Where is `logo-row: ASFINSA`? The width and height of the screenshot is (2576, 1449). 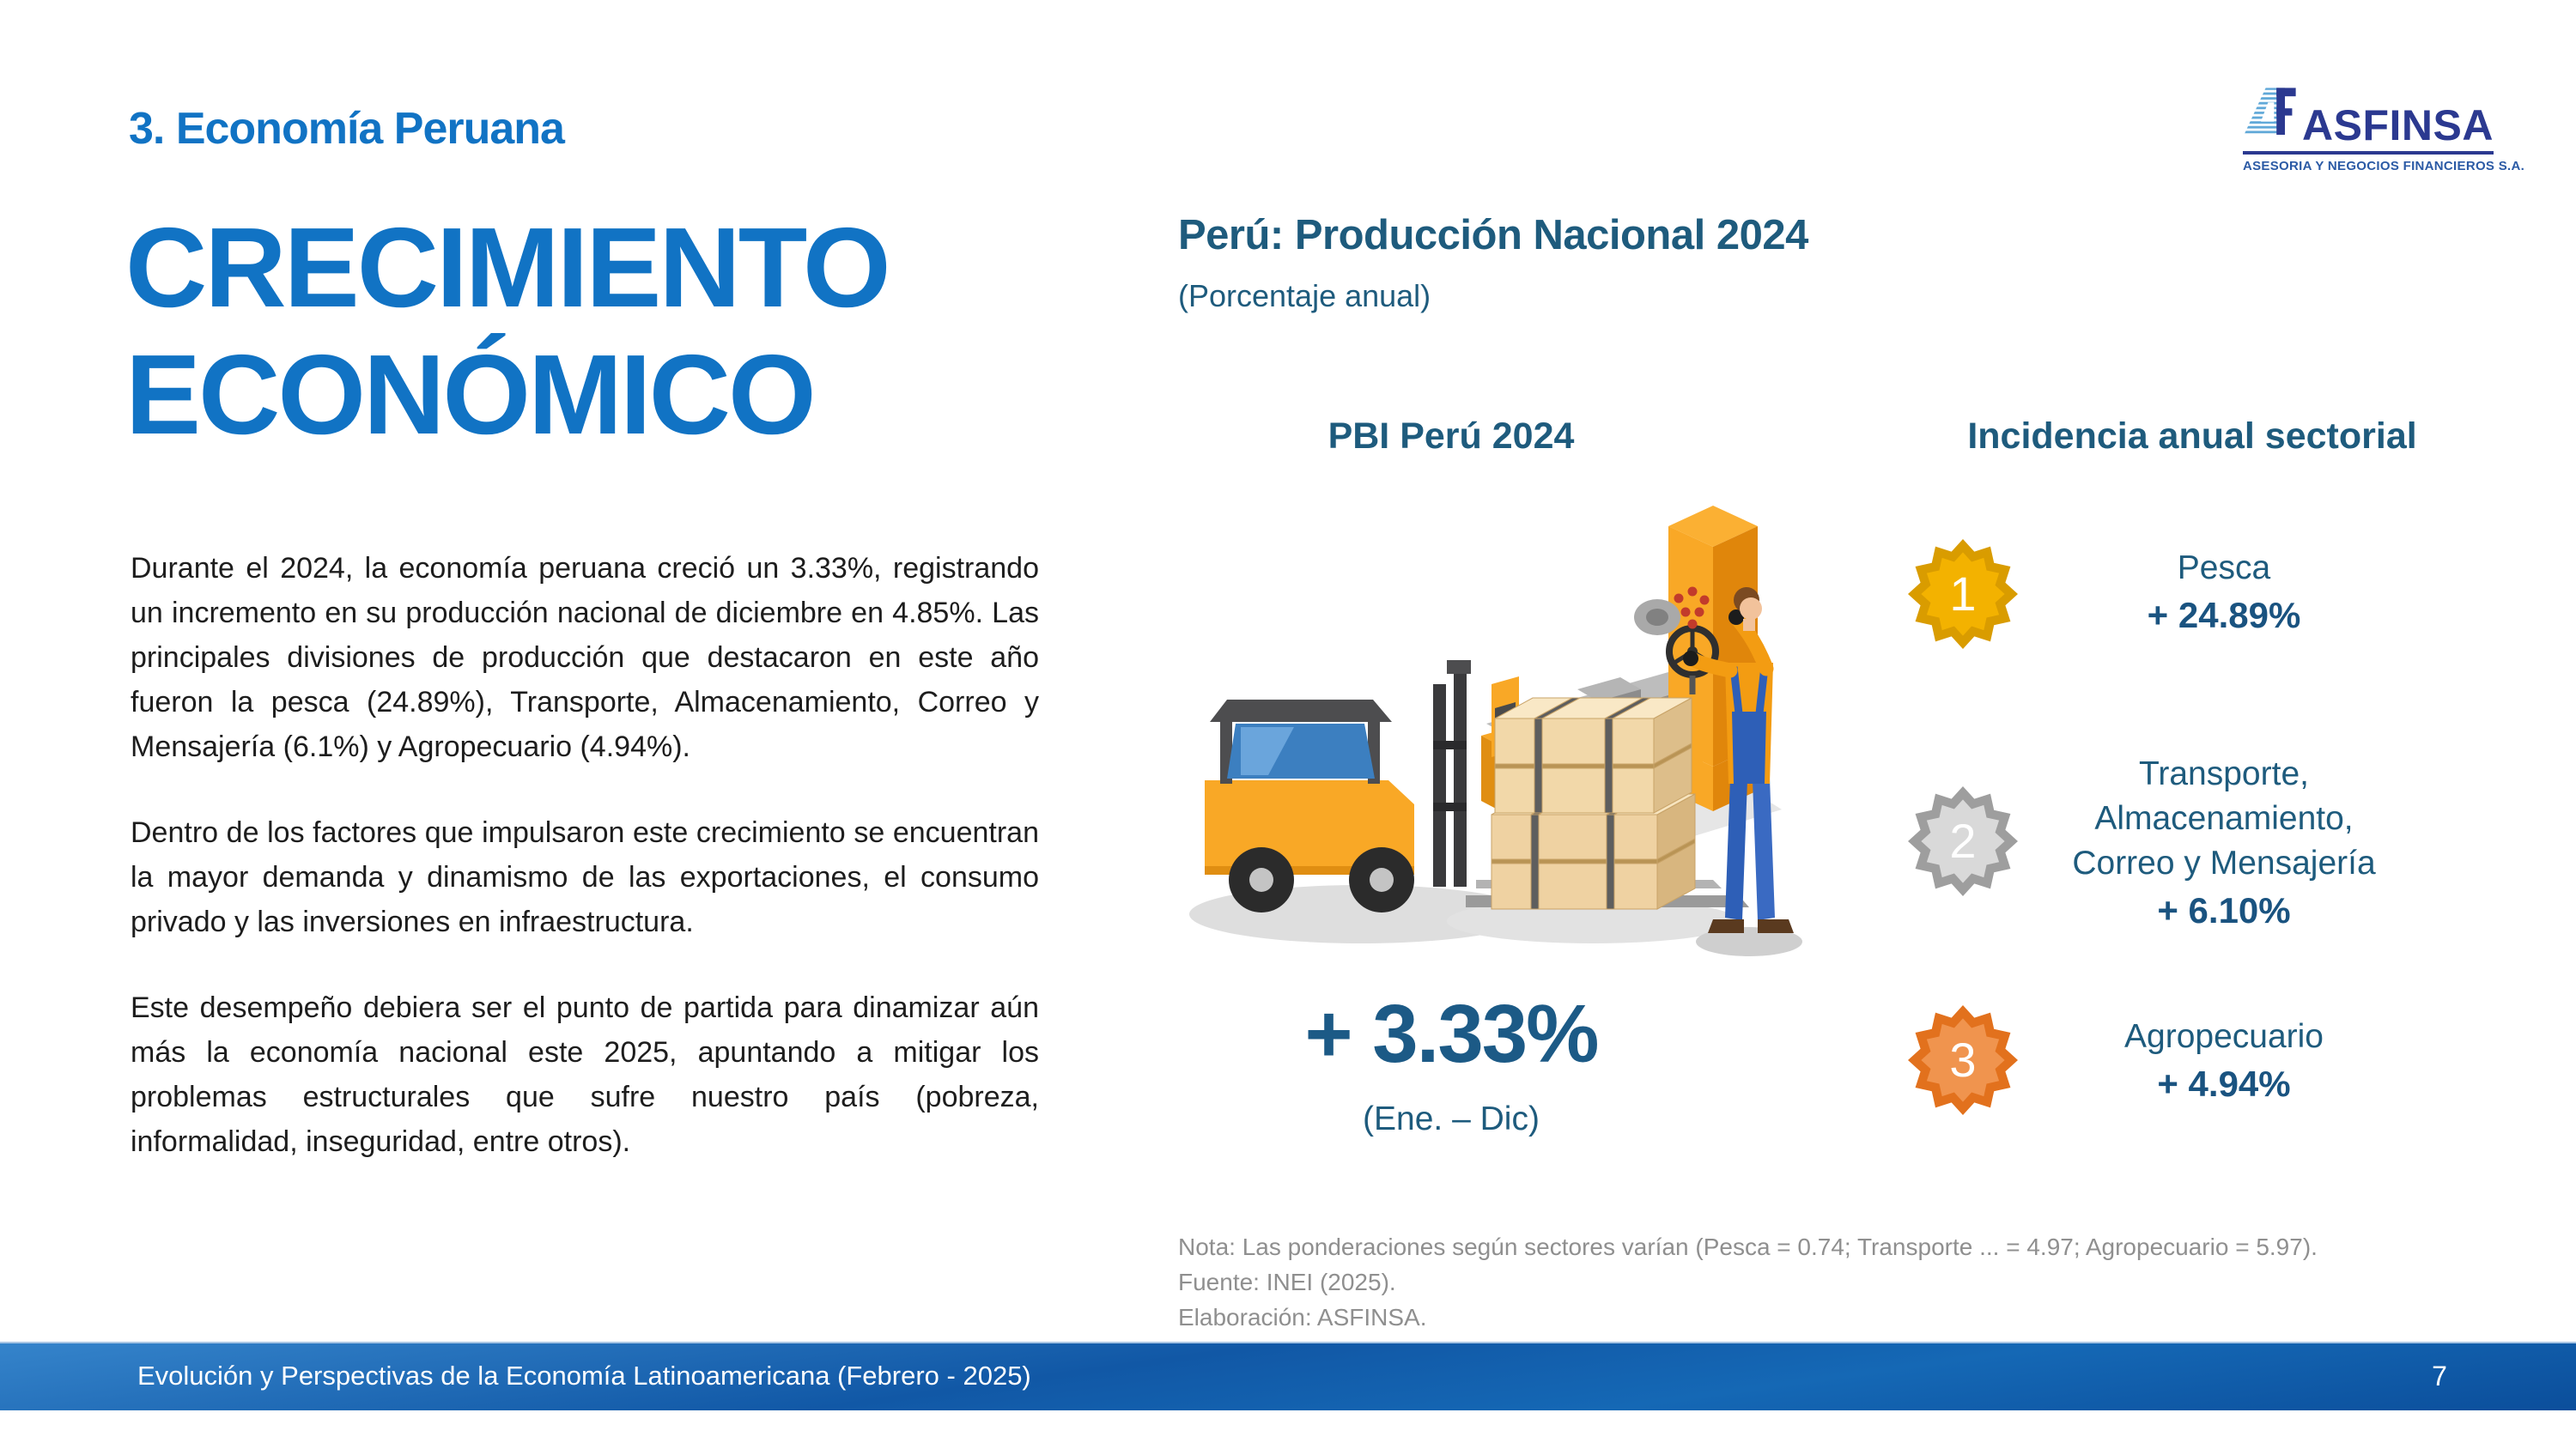
logo-row: ASFINSA is located at coordinates (2368, 111).